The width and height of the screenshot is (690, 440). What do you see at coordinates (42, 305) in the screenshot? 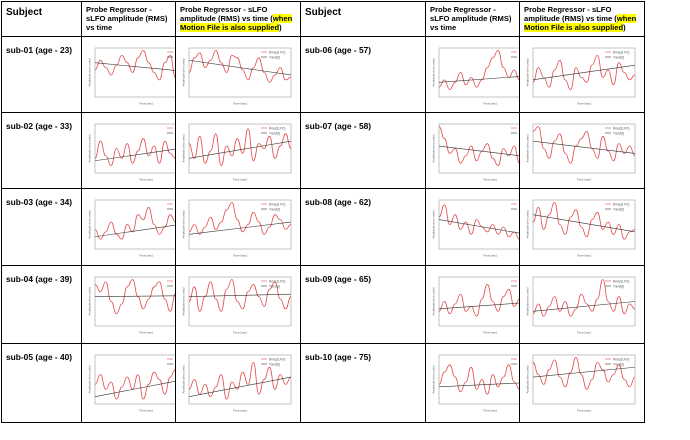
I see `subject-label: sub-04 (age - 39)` at bounding box center [42, 305].